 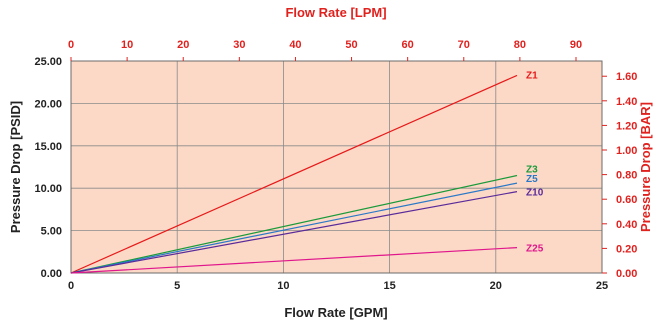 I want to click on x-tick-label: 25, so click(x=602, y=286).